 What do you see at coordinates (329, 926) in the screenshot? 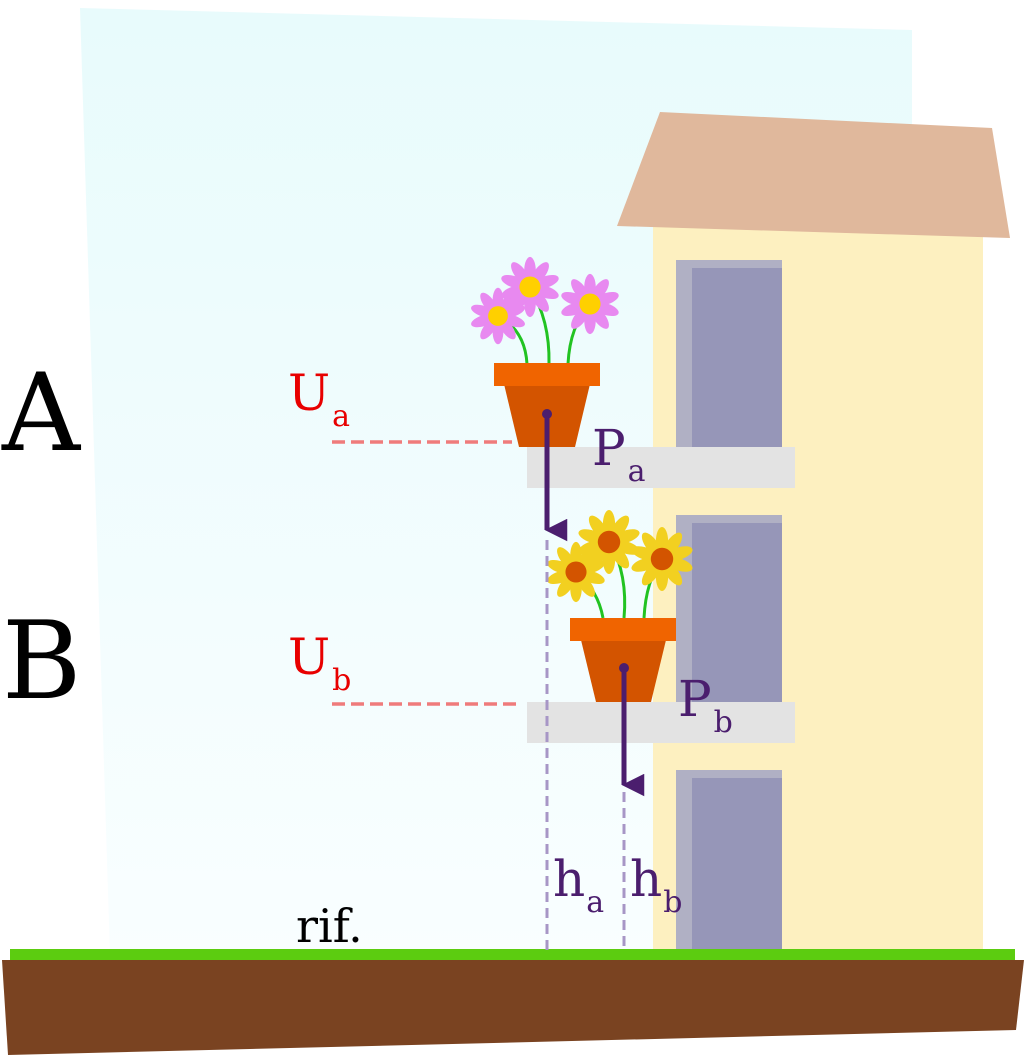
I see `reference-label: rif.` at bounding box center [329, 926].